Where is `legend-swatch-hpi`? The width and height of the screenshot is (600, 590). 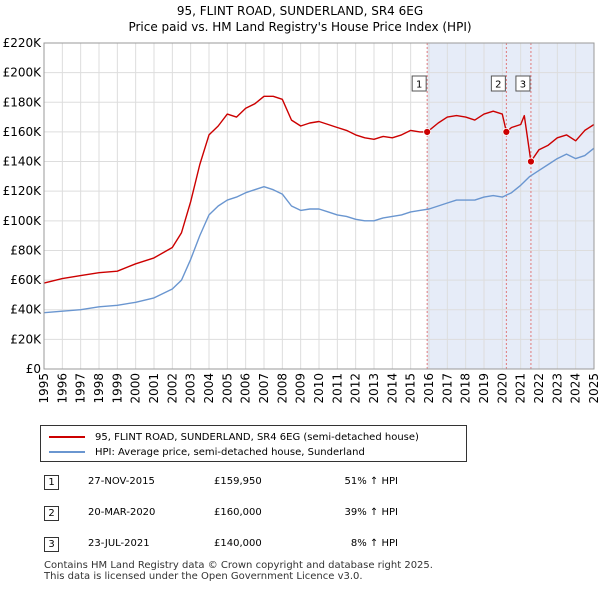
legend-swatch-hpi is located at coordinates (67, 452).